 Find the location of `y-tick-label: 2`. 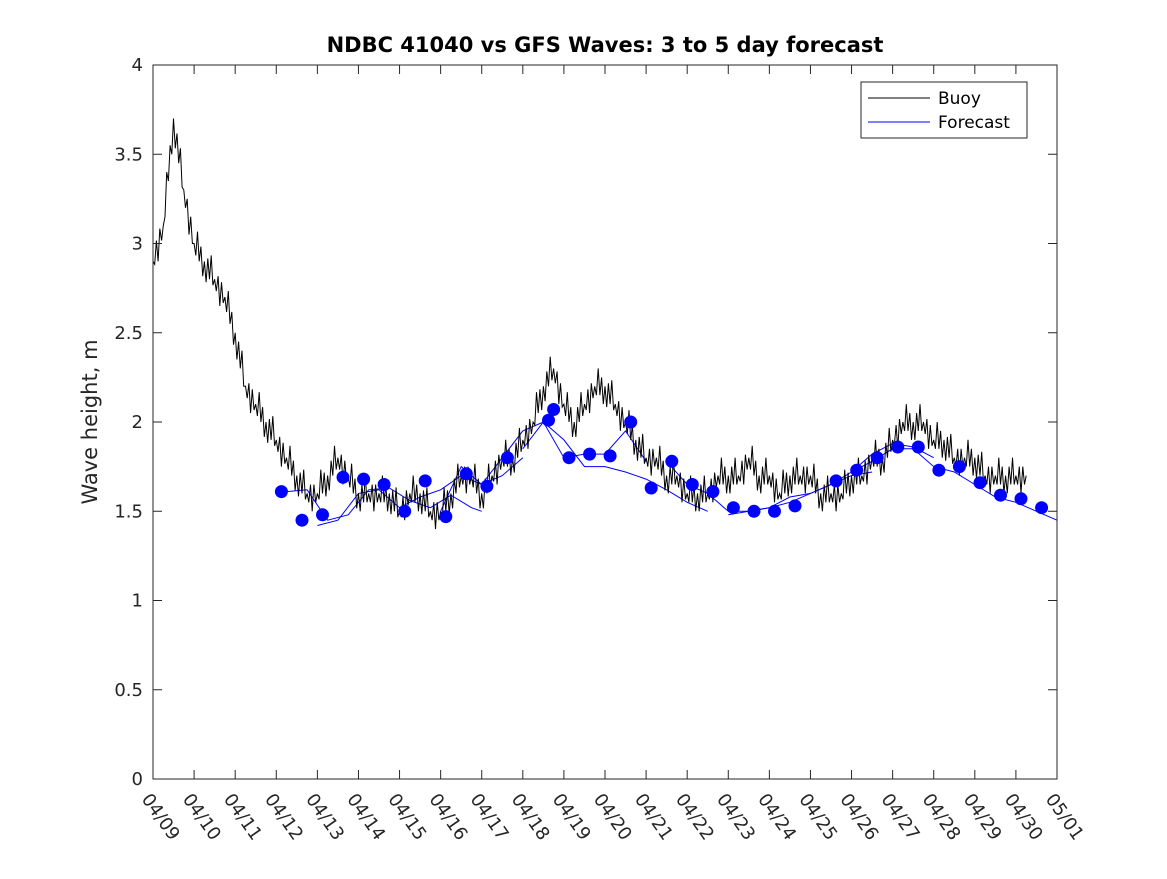

y-tick-label: 2 is located at coordinates (137, 422).